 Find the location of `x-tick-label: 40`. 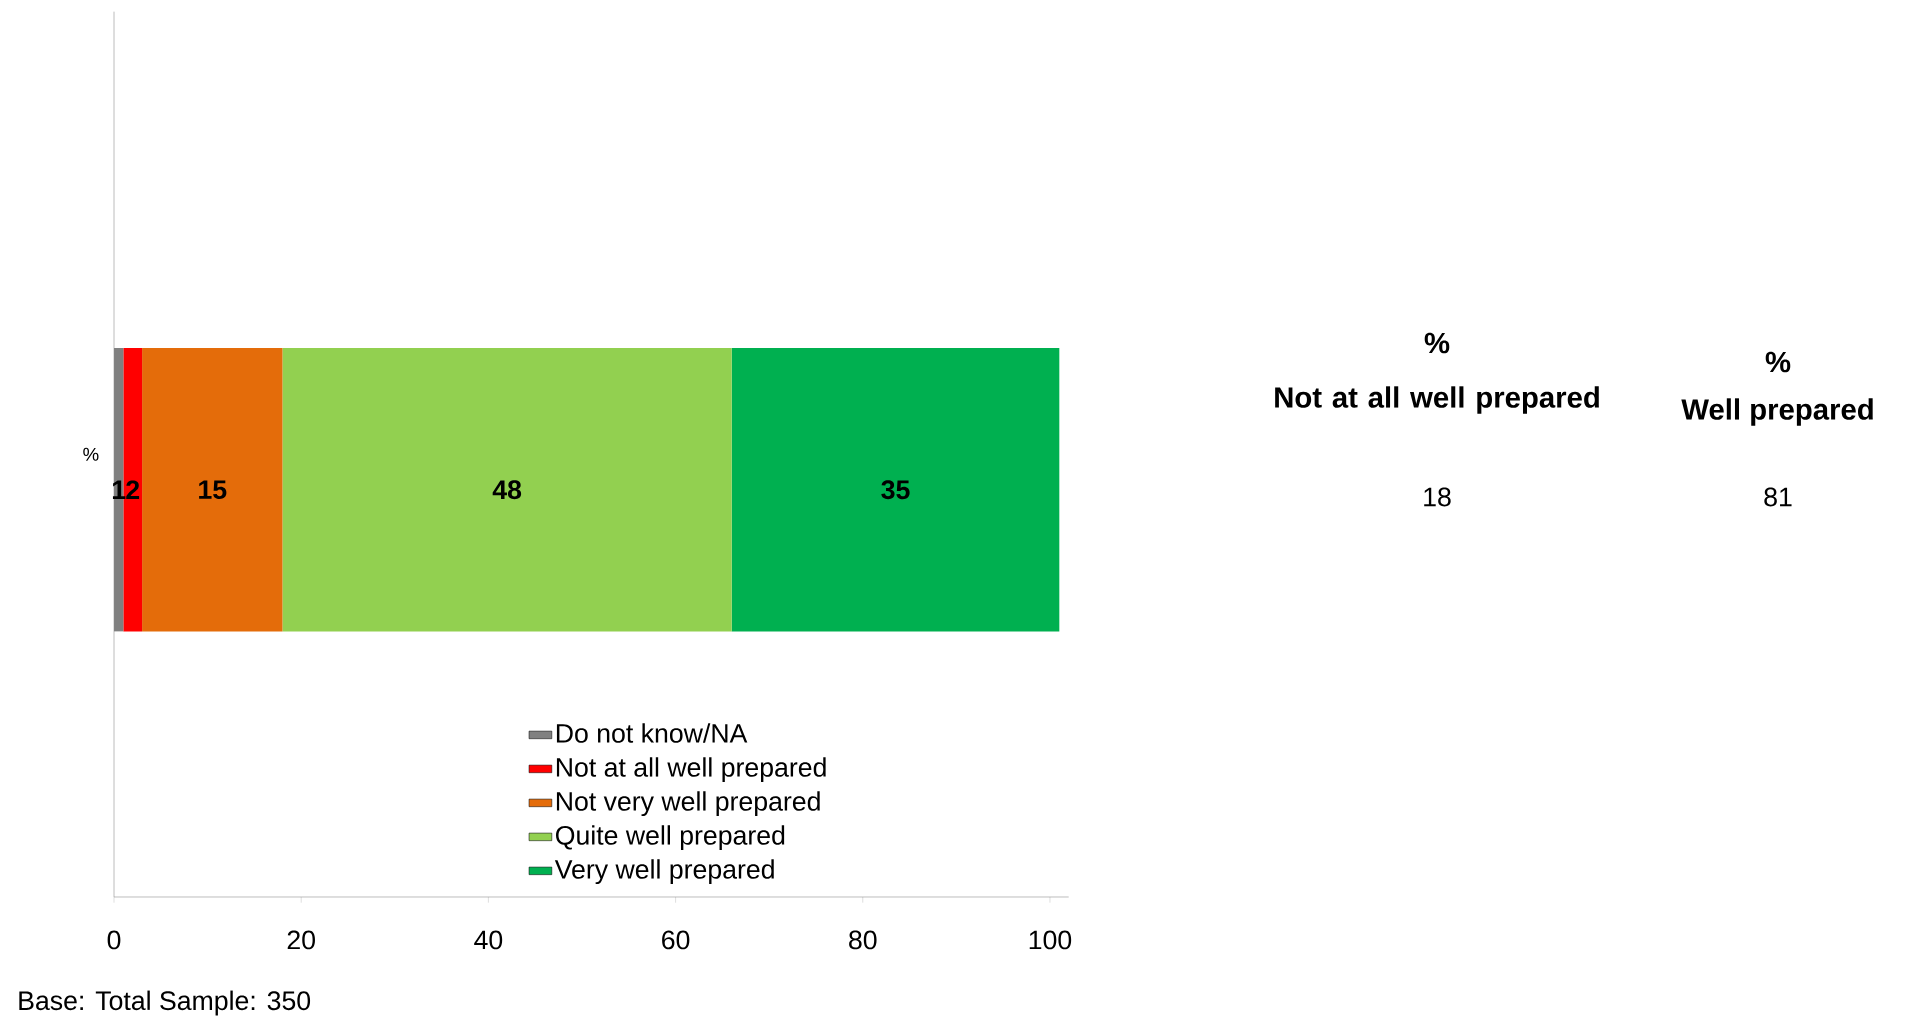

x-tick-label: 40 is located at coordinates (488, 940).